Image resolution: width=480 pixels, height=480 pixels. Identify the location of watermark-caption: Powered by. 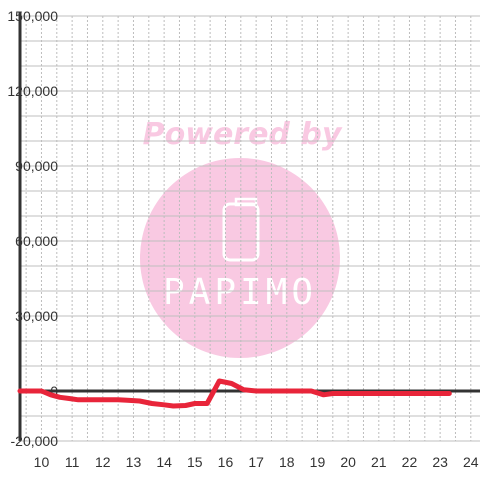
(243, 134).